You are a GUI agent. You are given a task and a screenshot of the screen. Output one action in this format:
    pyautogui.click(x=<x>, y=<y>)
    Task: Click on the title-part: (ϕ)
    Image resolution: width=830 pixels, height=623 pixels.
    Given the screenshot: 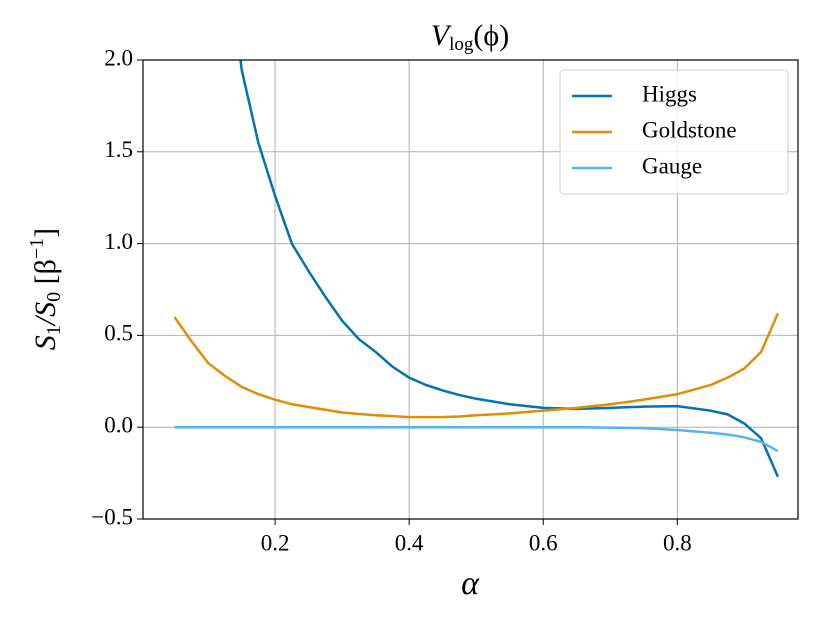 What is the action you would take?
    pyautogui.click(x=491, y=35)
    